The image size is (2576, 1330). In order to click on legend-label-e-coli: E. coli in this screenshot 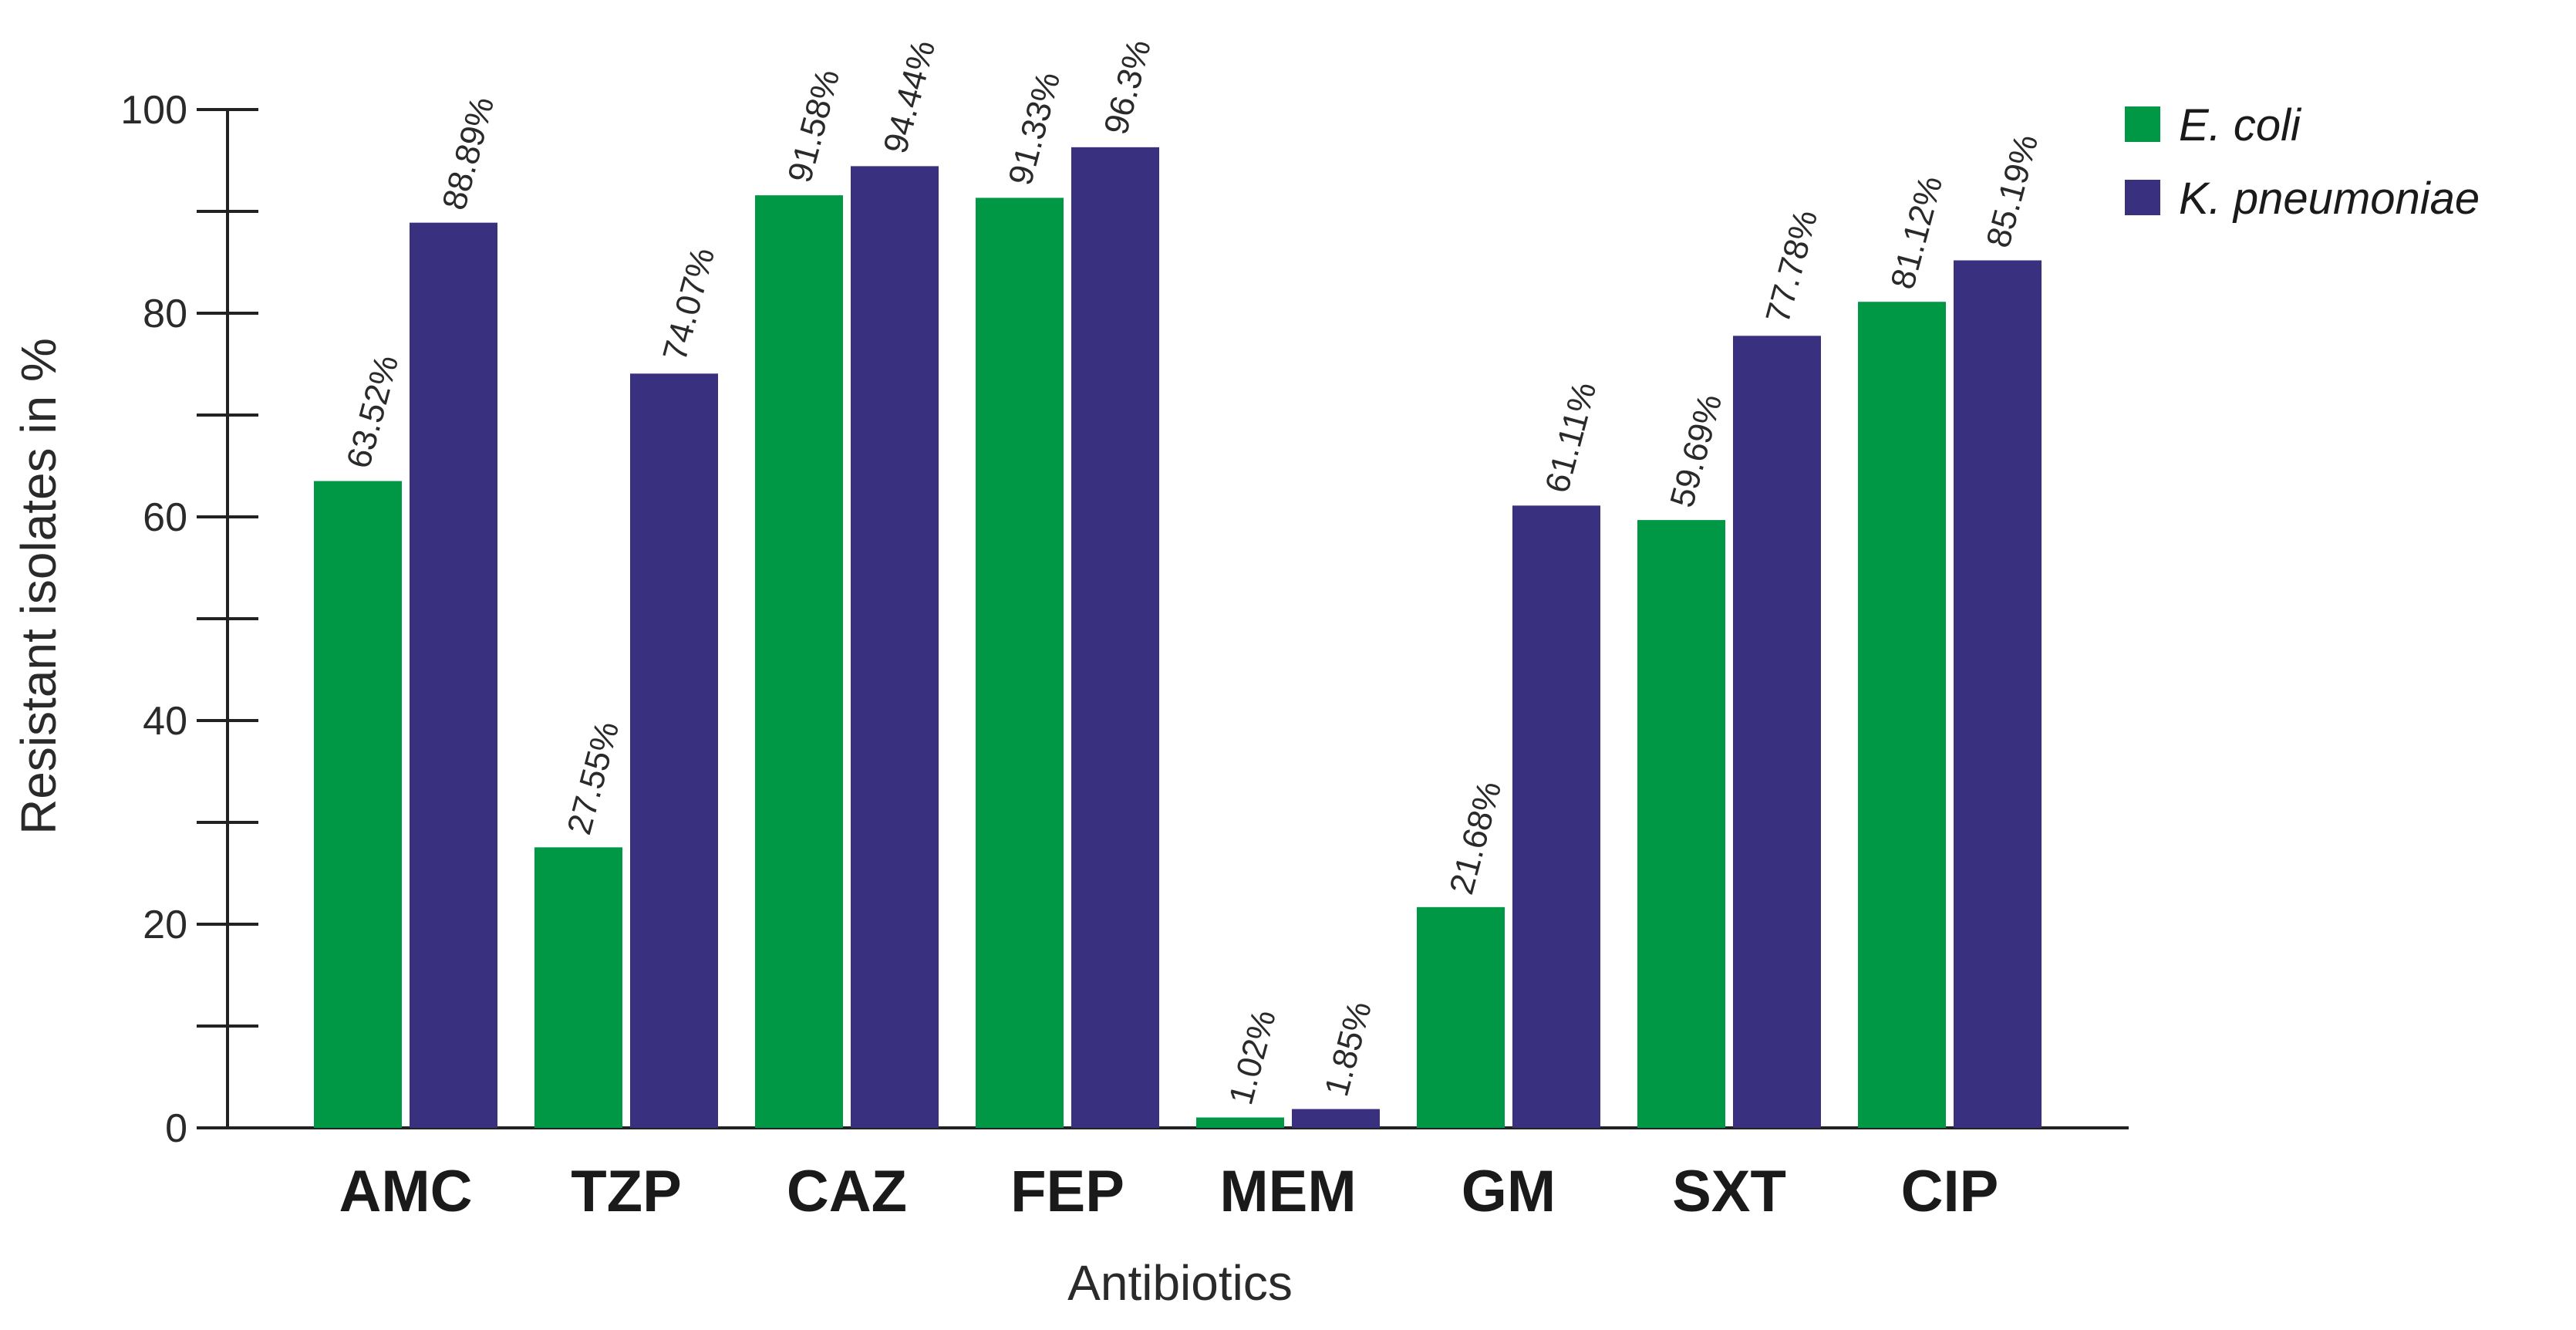, I will do `click(2240, 125)`.